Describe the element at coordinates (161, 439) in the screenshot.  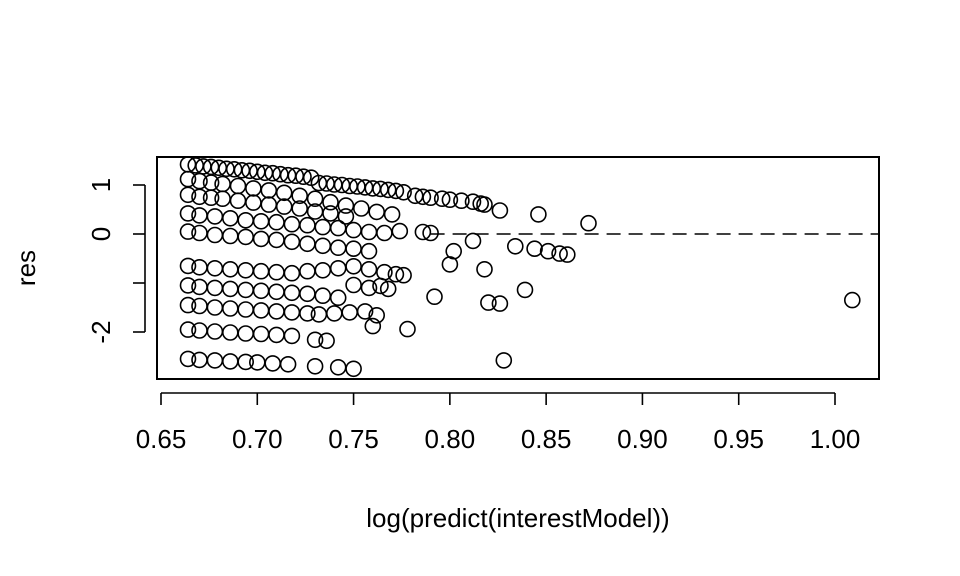
I see `x-tick-label: 0.65` at that location.